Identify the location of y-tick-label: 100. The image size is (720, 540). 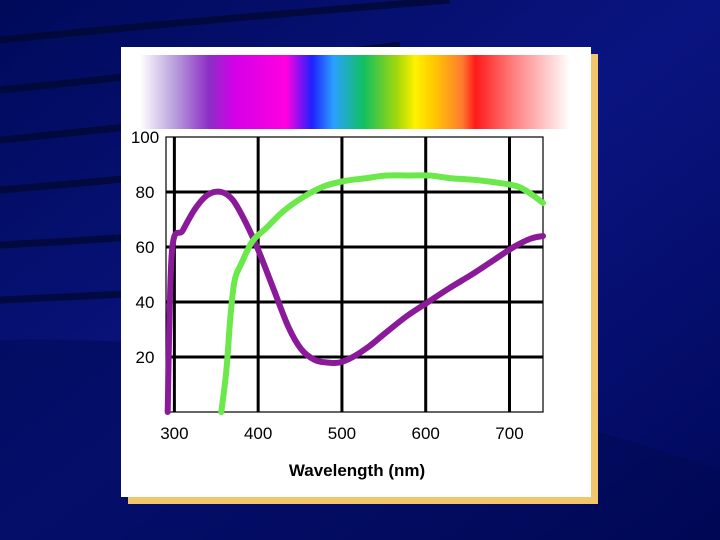
(145, 137).